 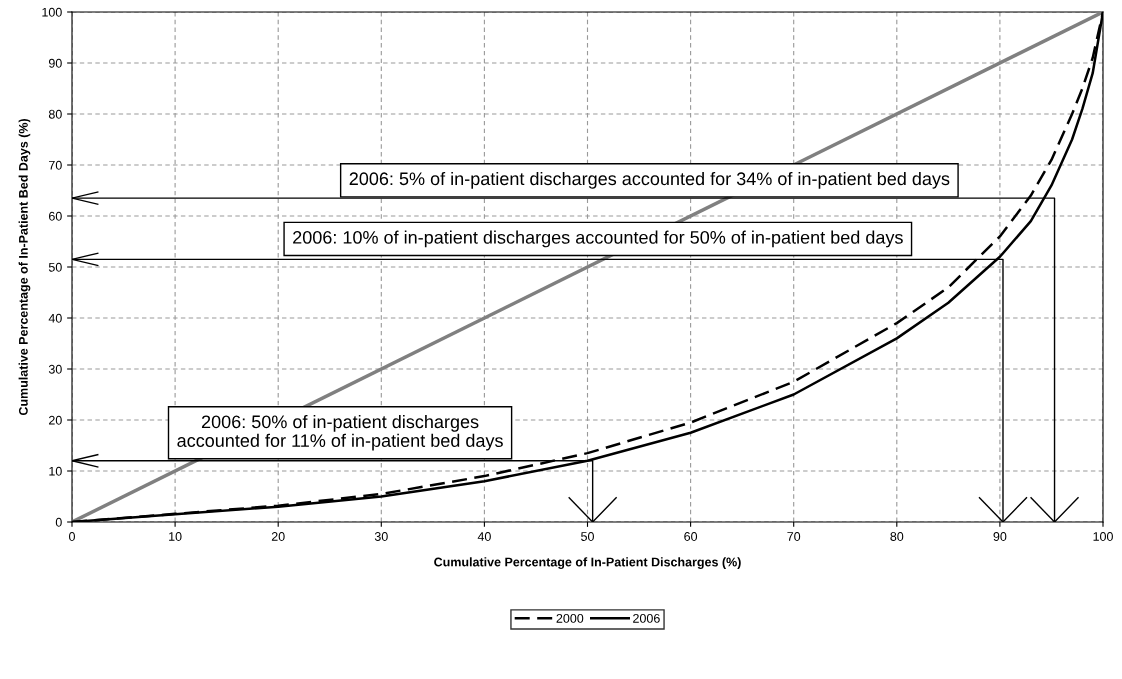 What do you see at coordinates (55, 420) in the screenshot?
I see `y-tick-label: 20` at bounding box center [55, 420].